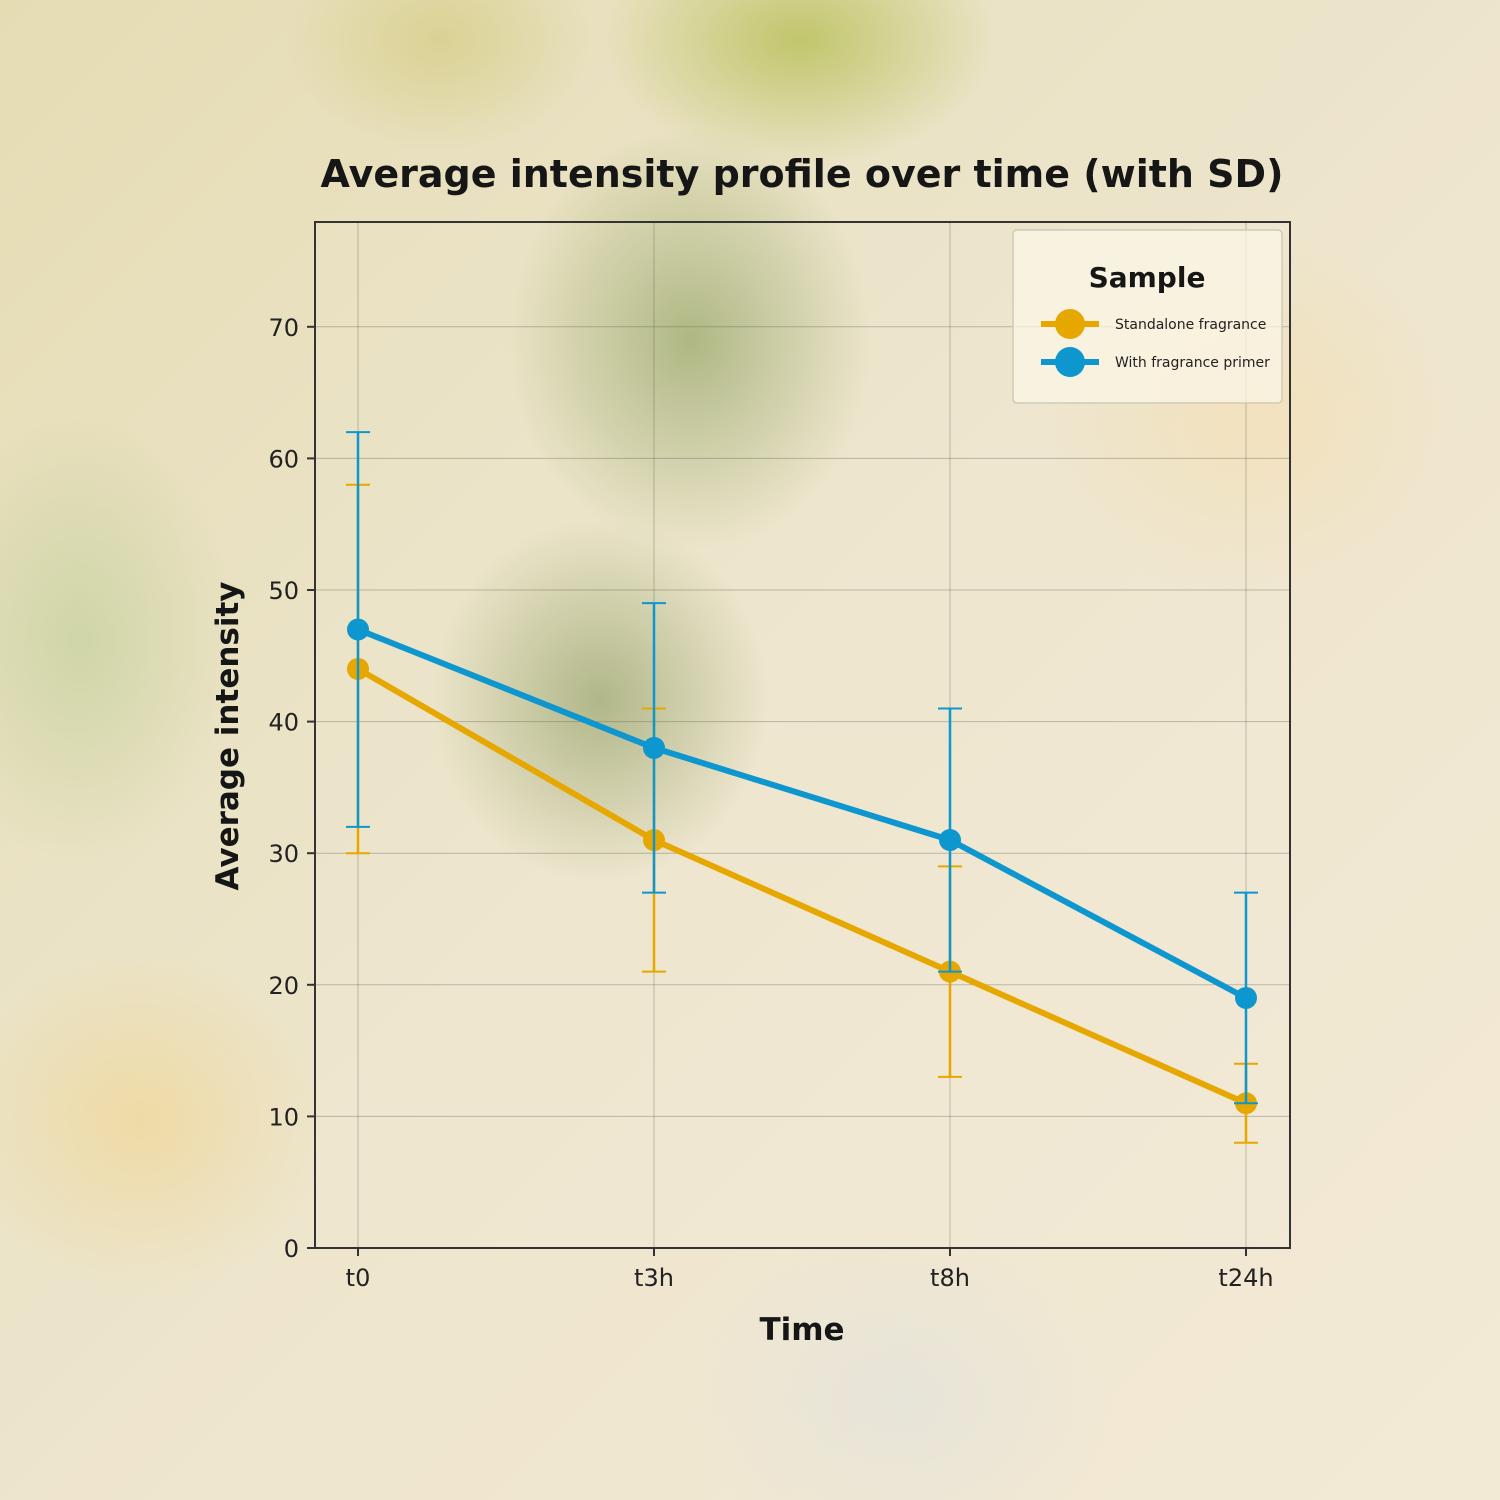  Describe the element at coordinates (283, 854) in the screenshot. I see `y-tick-label: 30` at that location.